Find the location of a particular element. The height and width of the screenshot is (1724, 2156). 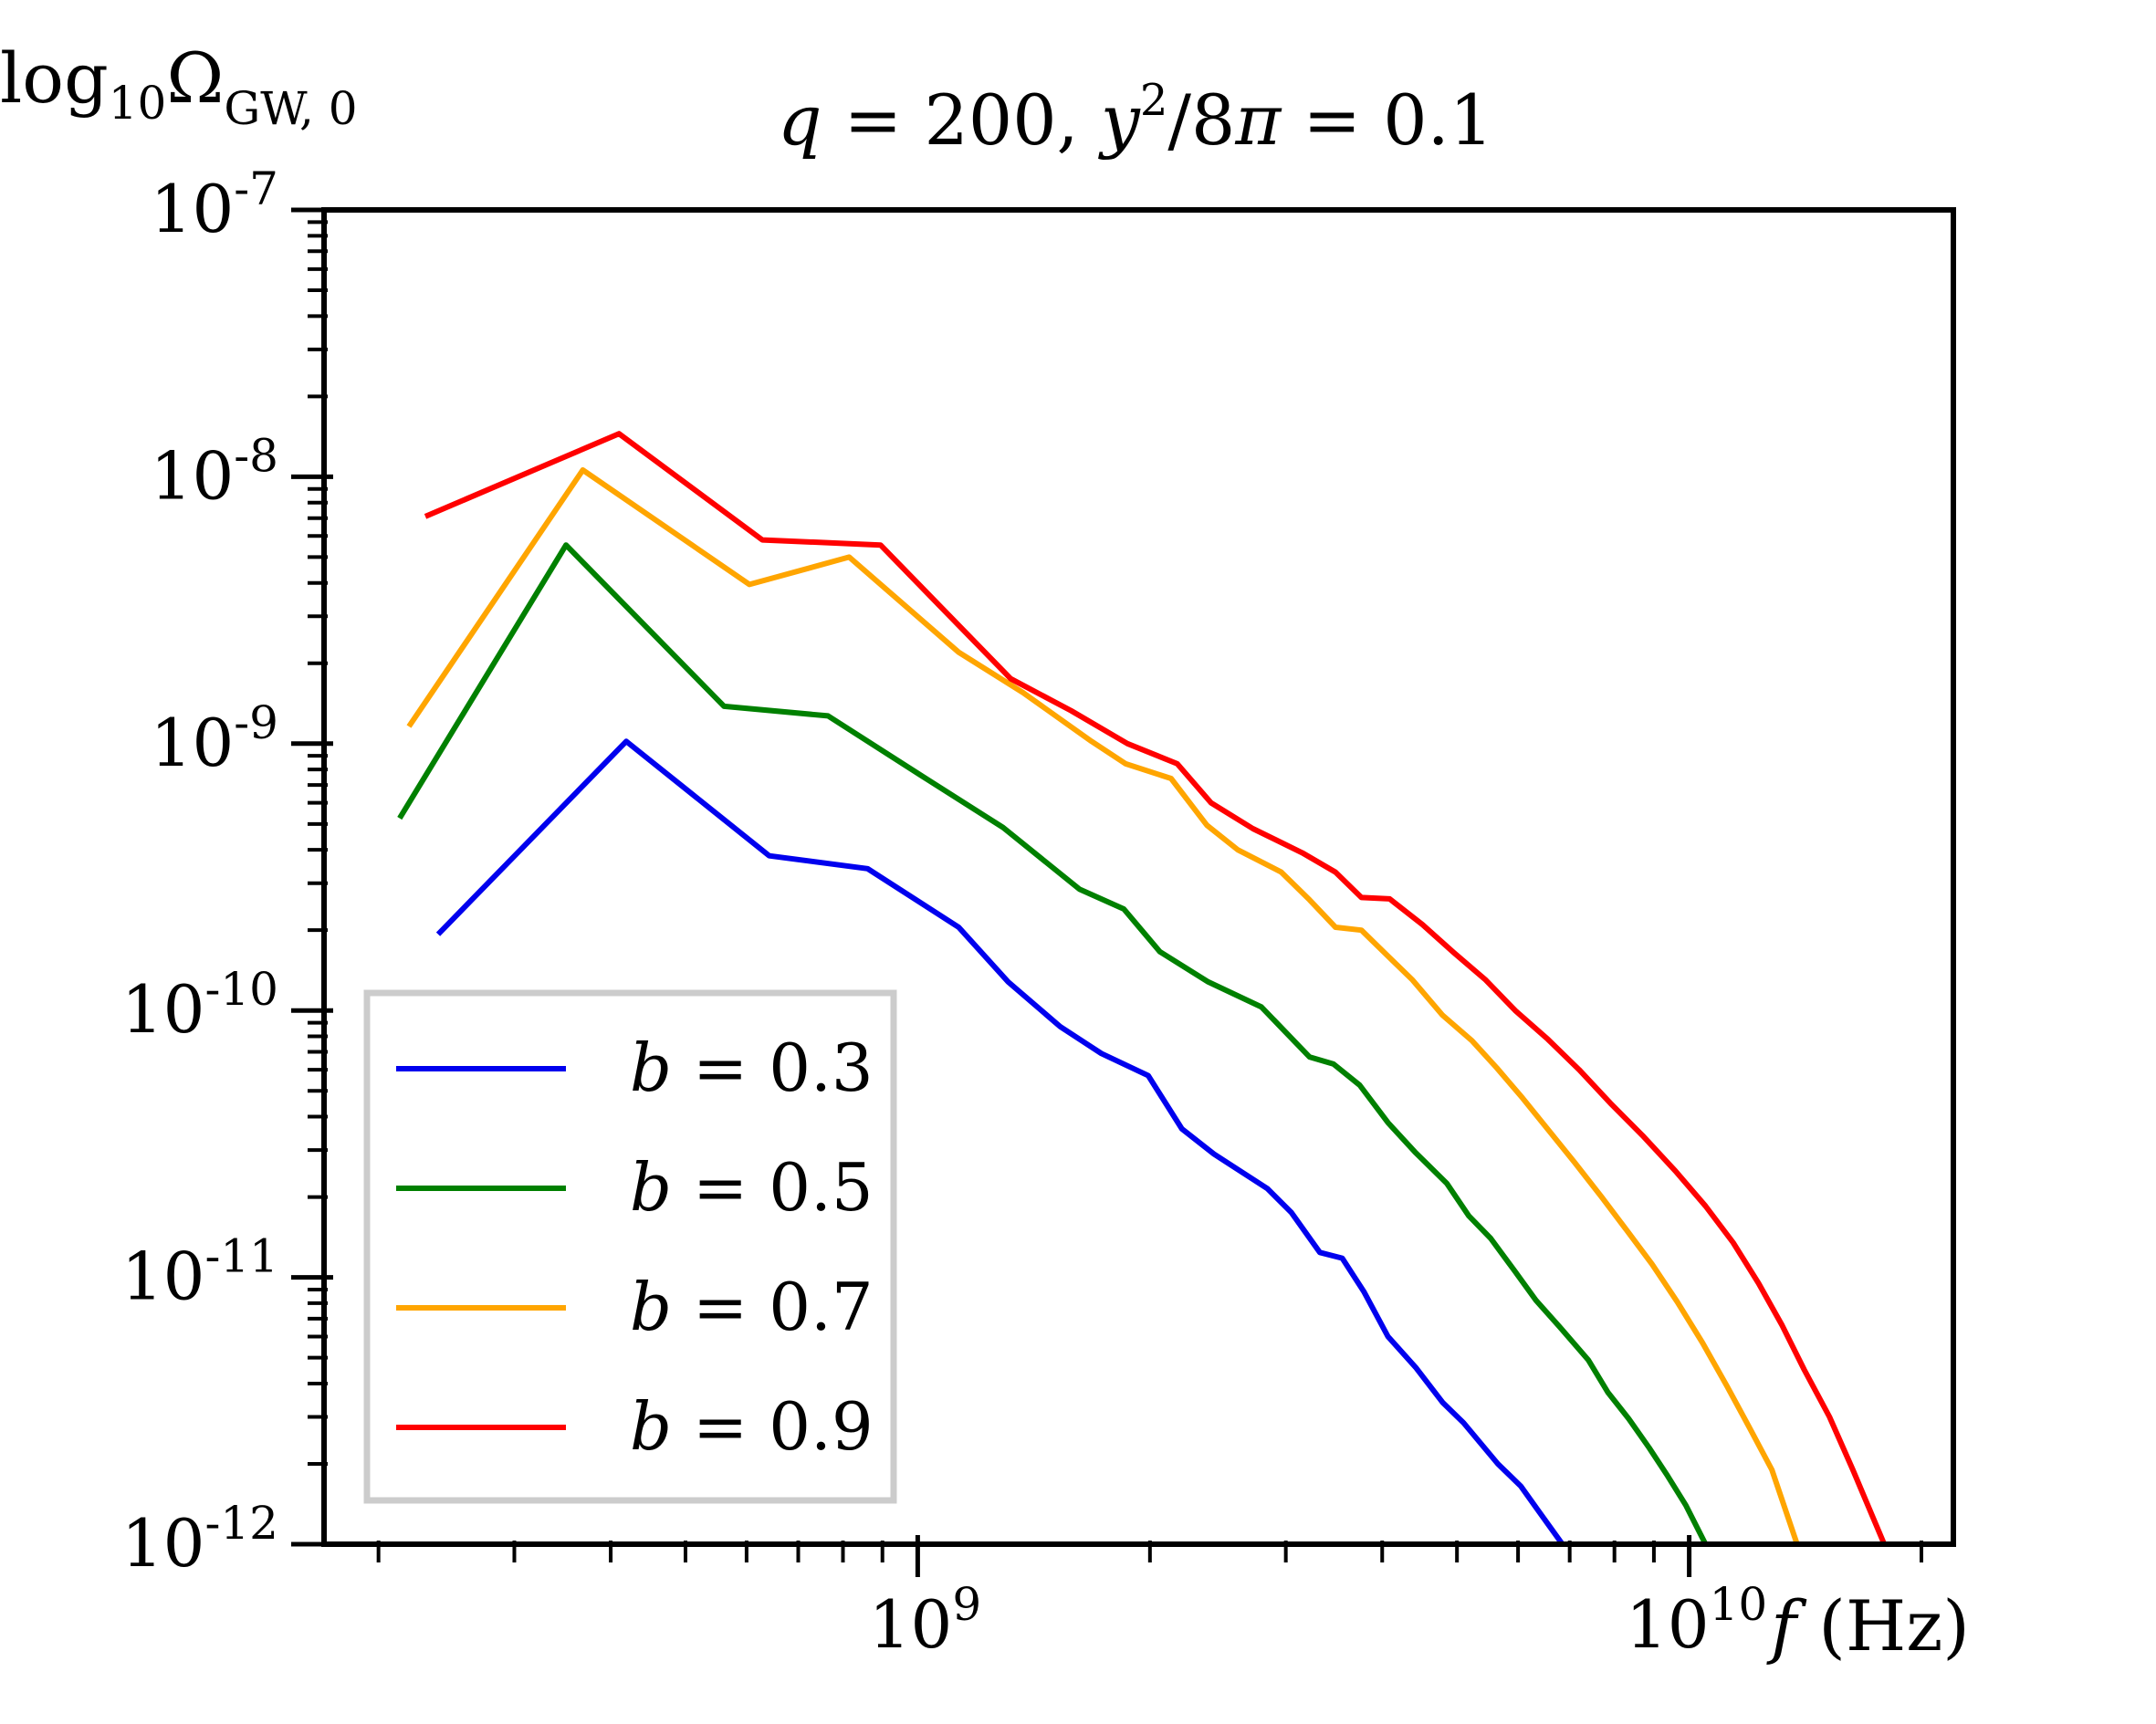

legend-box is located at coordinates (630, 1247).